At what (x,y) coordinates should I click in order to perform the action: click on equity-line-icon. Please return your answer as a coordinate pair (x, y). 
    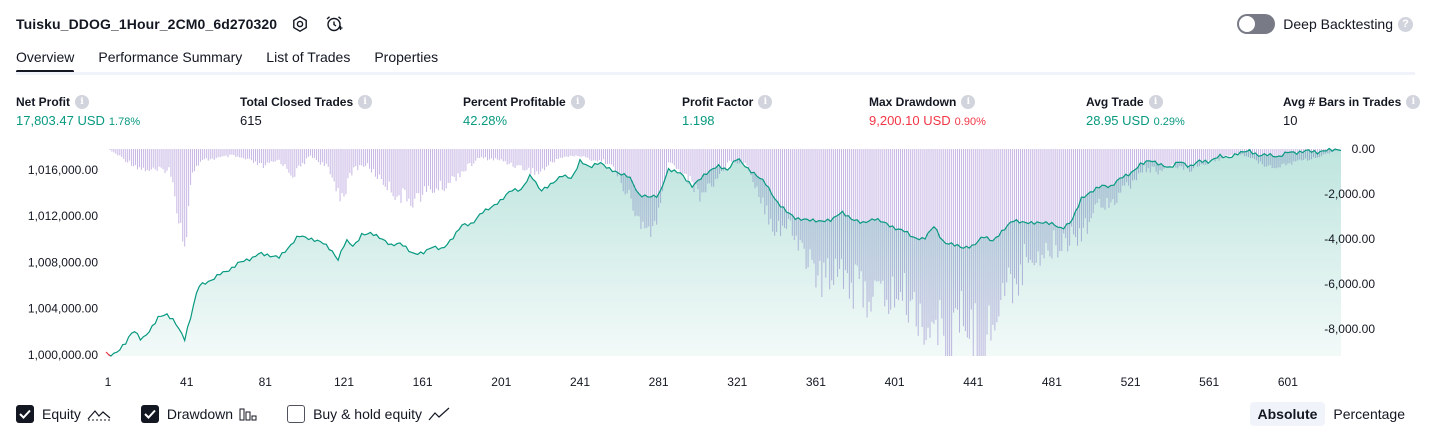
    Looking at the image, I should click on (99, 415).